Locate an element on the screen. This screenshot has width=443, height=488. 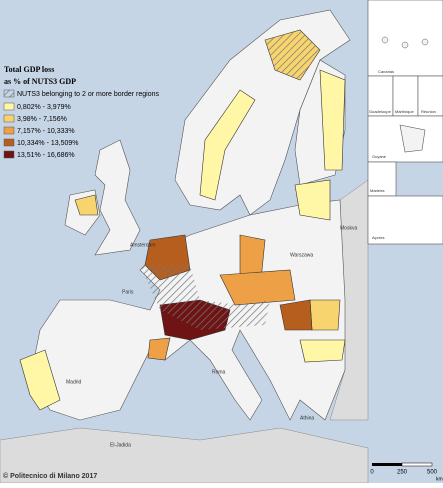
inset-label: Açores is located at coordinates (378, 237).